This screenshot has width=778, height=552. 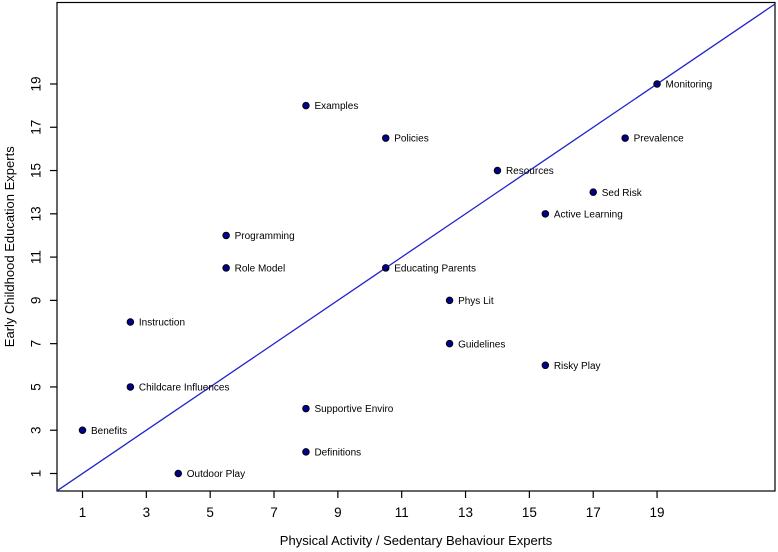 I want to click on data-point-label-role-model: Role Model, so click(x=260, y=269).